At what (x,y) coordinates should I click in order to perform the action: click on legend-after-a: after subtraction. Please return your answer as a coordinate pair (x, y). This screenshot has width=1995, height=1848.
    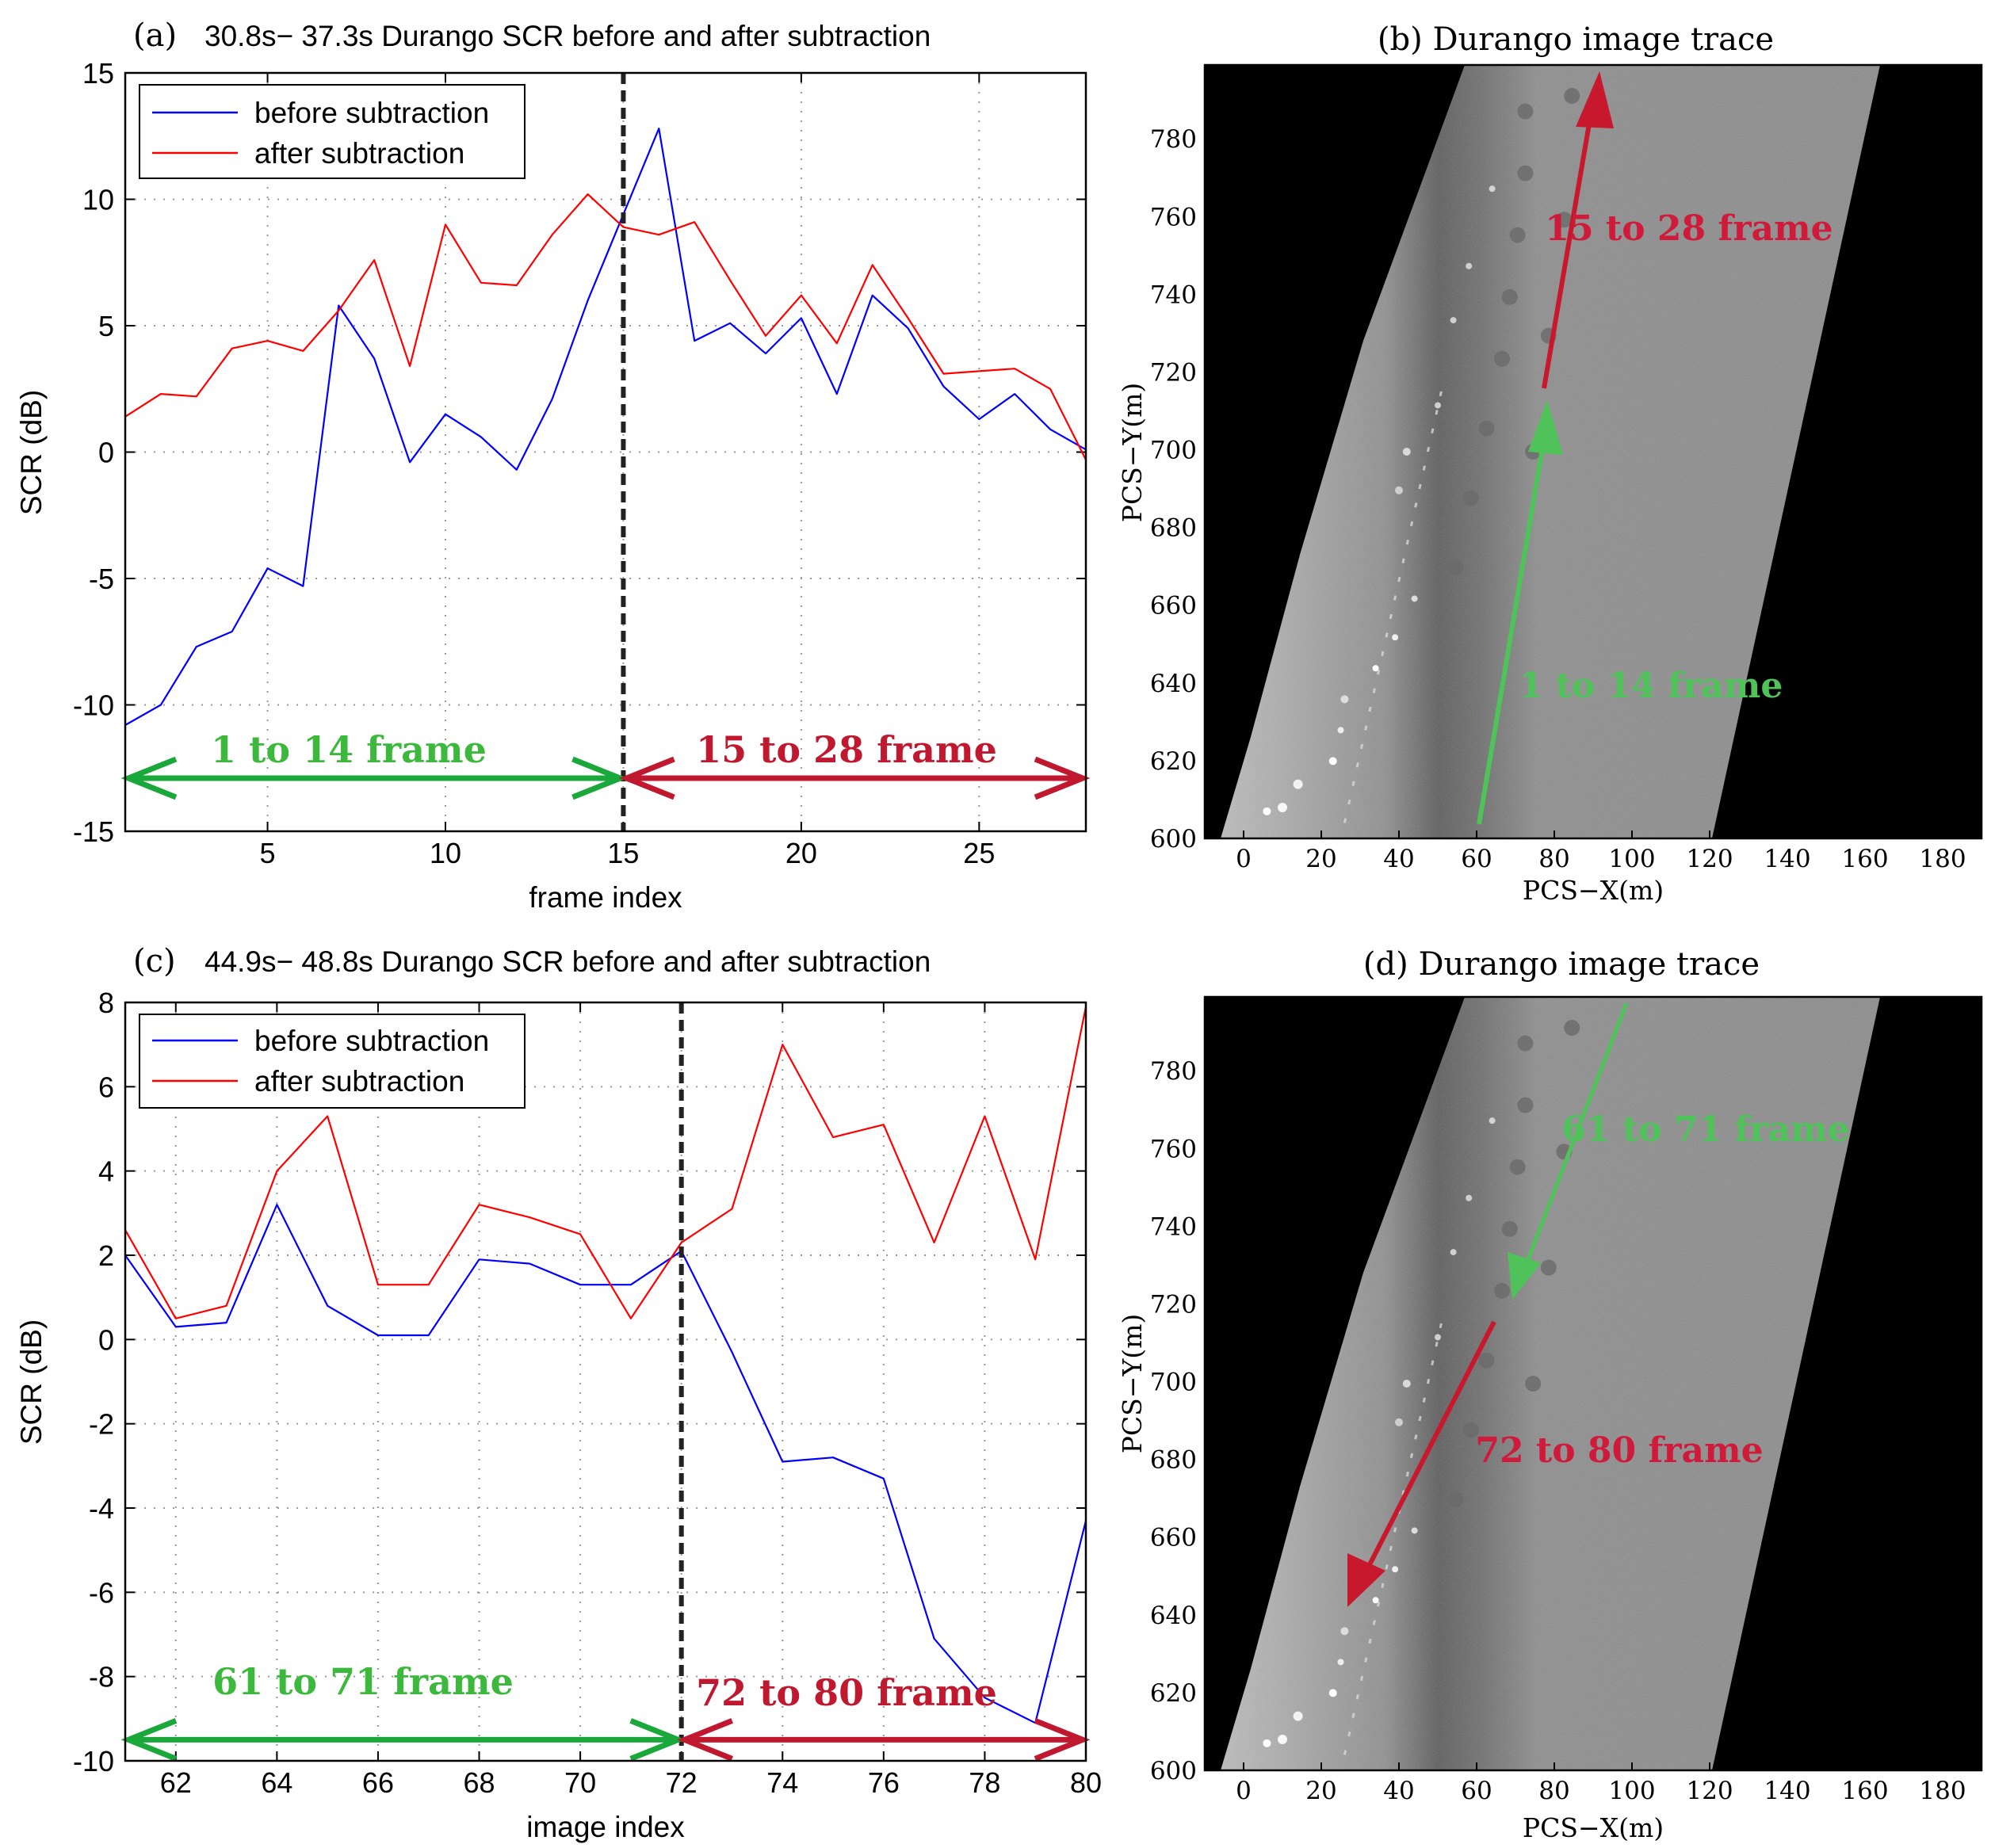
    Looking at the image, I should click on (359, 153).